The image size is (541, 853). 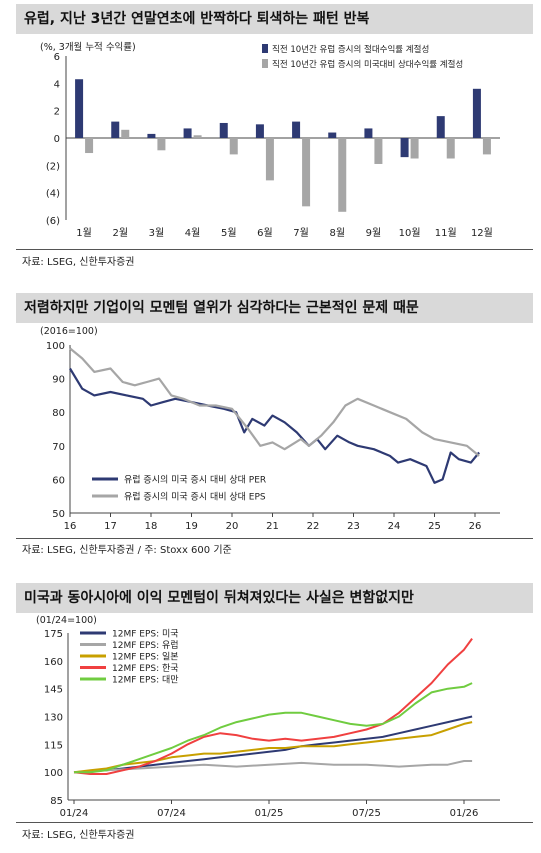 I want to click on chart1-y-tick-label: (2), so click(x=53, y=166).